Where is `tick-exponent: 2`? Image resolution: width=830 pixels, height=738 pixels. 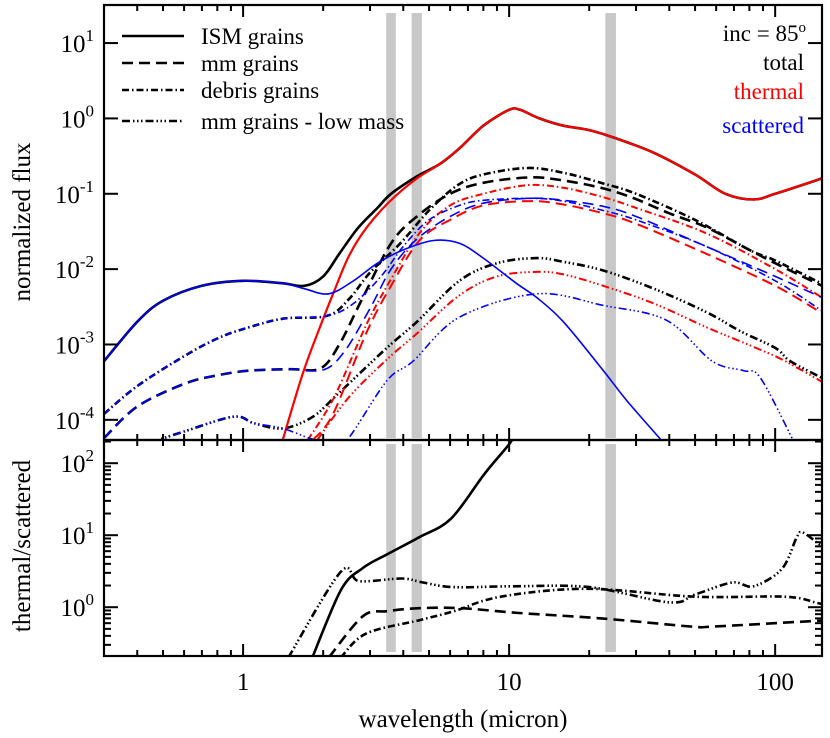 tick-exponent: 2 is located at coordinates (90, 455).